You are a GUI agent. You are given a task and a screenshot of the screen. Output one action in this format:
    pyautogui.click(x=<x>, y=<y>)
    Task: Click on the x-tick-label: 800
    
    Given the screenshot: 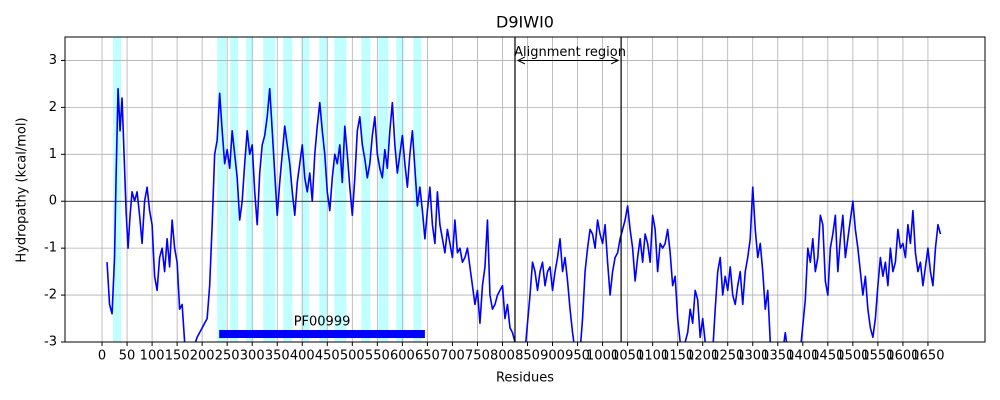 What is the action you would take?
    pyautogui.click(x=502, y=356)
    